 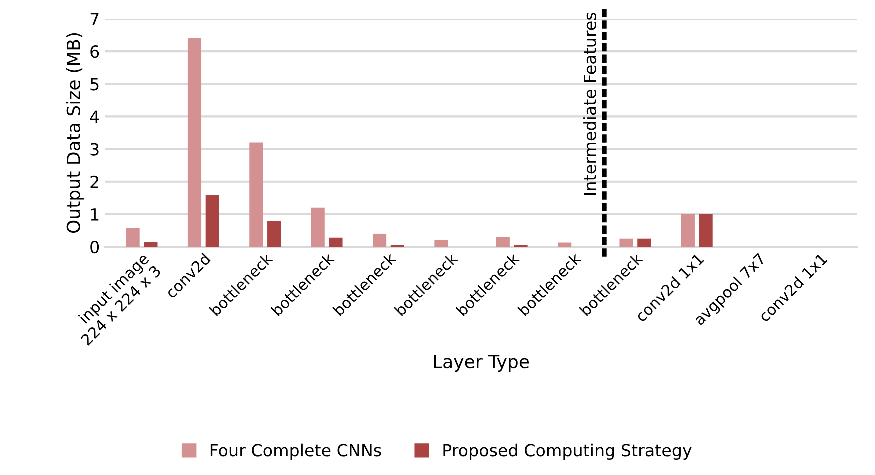 I want to click on legend-label: Four Complete CNNs, so click(x=296, y=452).